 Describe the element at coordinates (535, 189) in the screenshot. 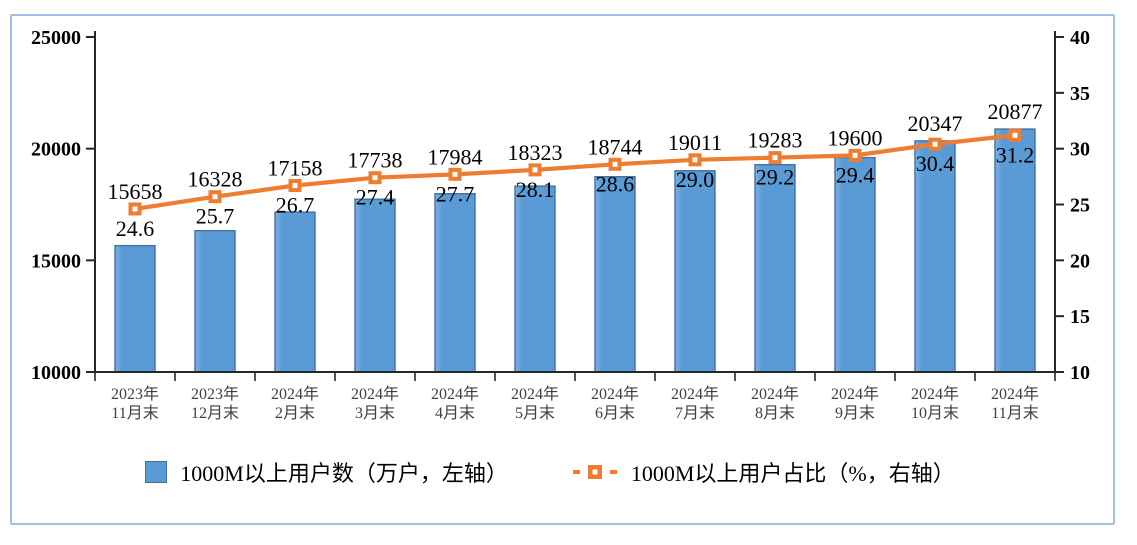

I see `percent-value-label: 28.1` at that location.